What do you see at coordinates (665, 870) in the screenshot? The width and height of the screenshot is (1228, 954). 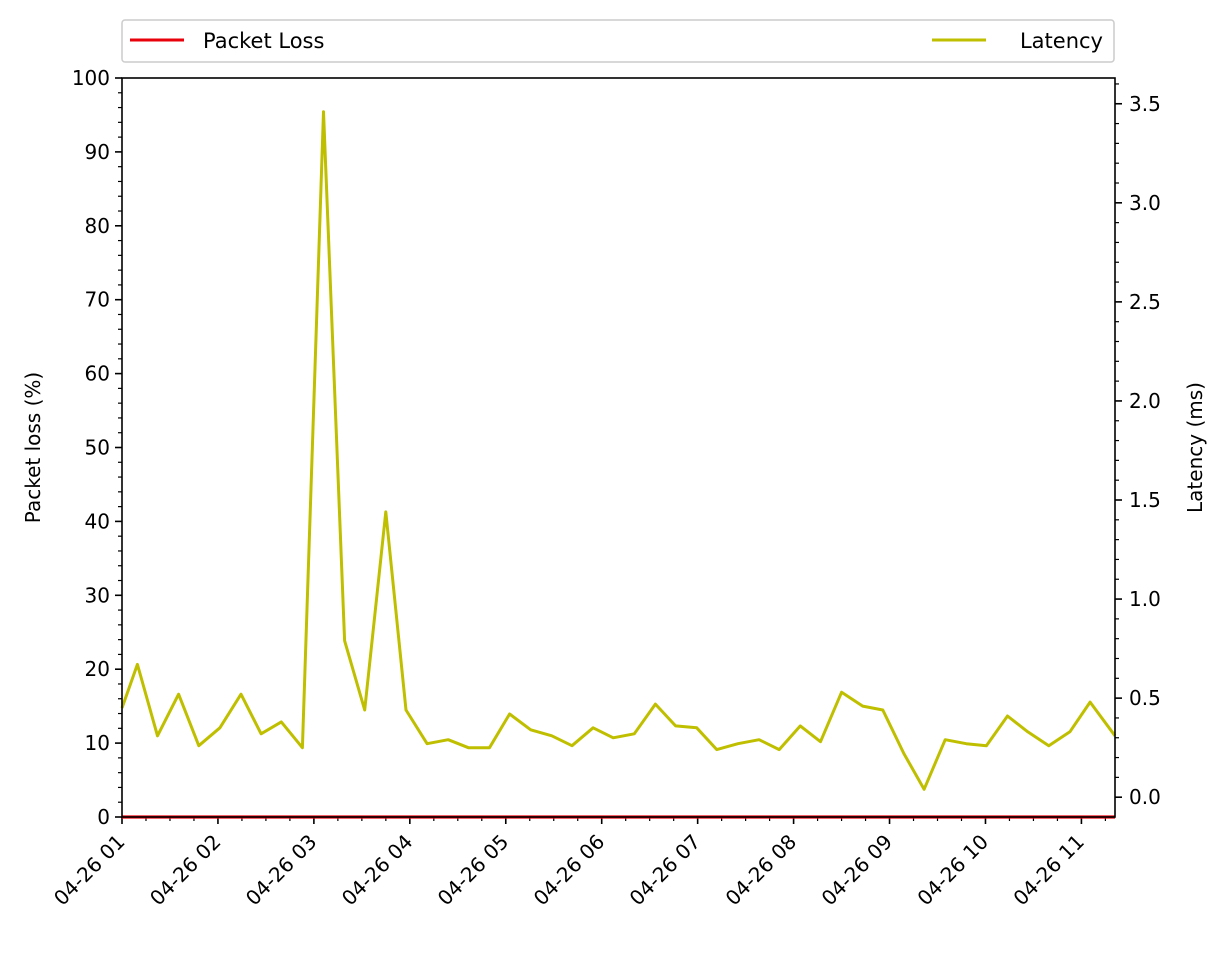 I see `x-tick-label: 04-26 07` at bounding box center [665, 870].